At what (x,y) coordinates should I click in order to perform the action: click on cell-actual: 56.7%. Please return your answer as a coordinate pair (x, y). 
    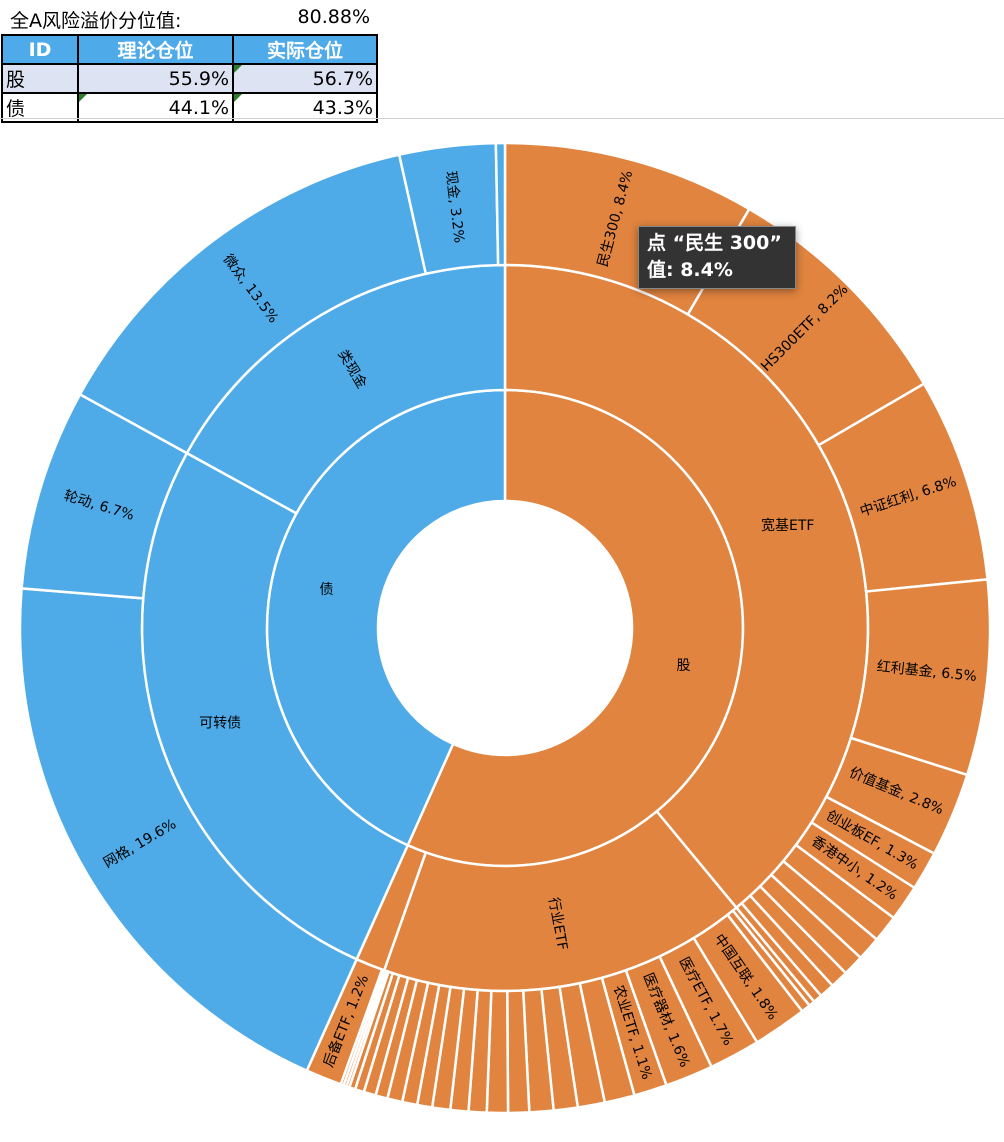
    Looking at the image, I should click on (305, 78).